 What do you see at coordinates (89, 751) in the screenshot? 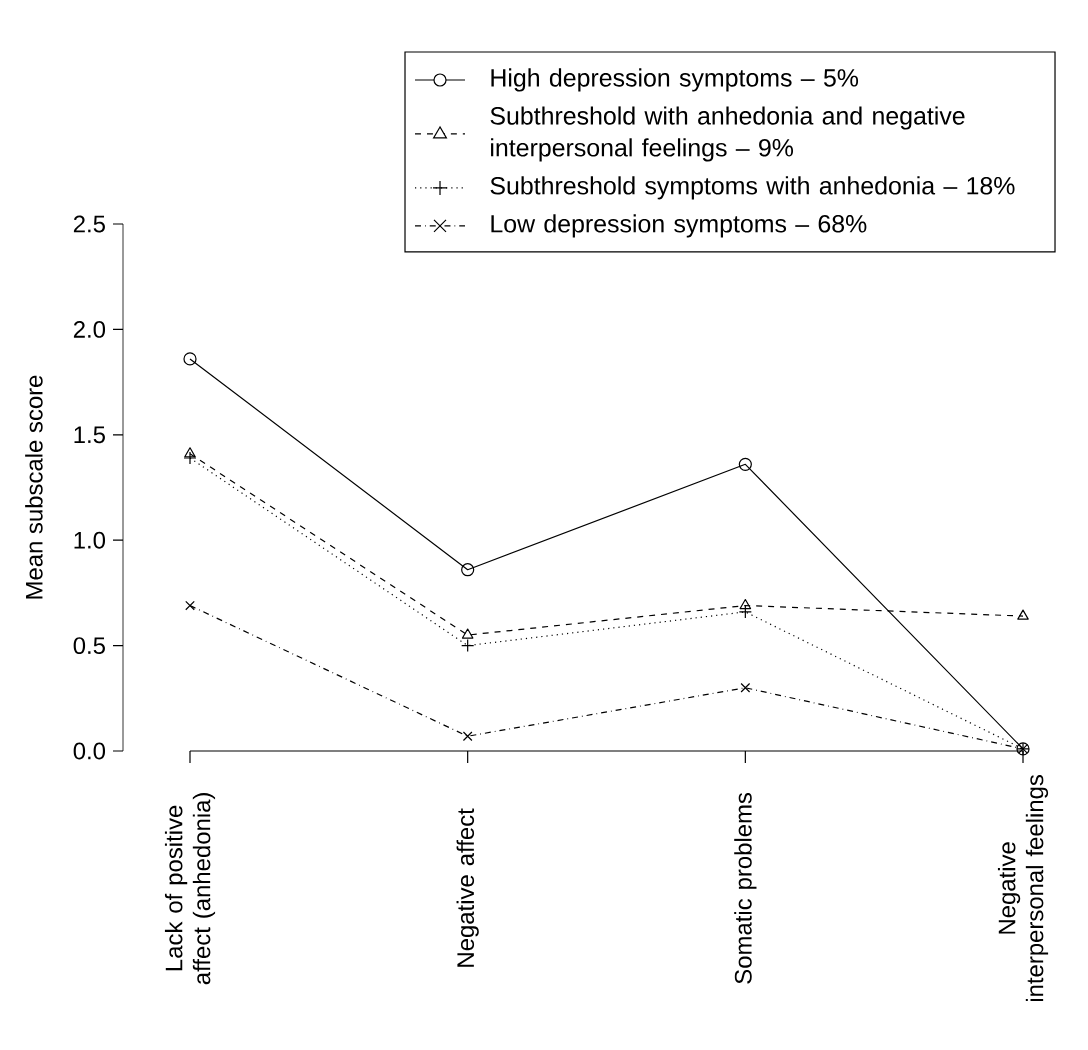
I see `y-tick-label: 0.0` at bounding box center [89, 751].